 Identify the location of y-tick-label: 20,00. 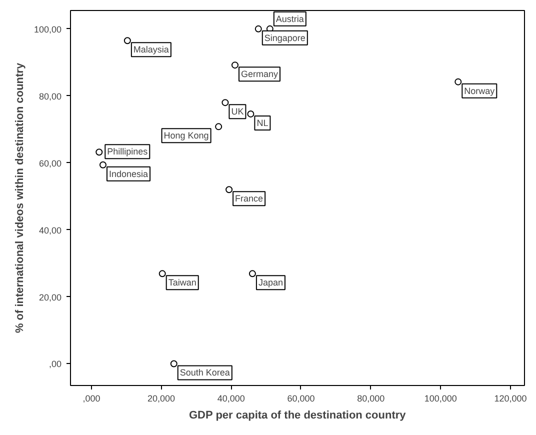
(50, 297).